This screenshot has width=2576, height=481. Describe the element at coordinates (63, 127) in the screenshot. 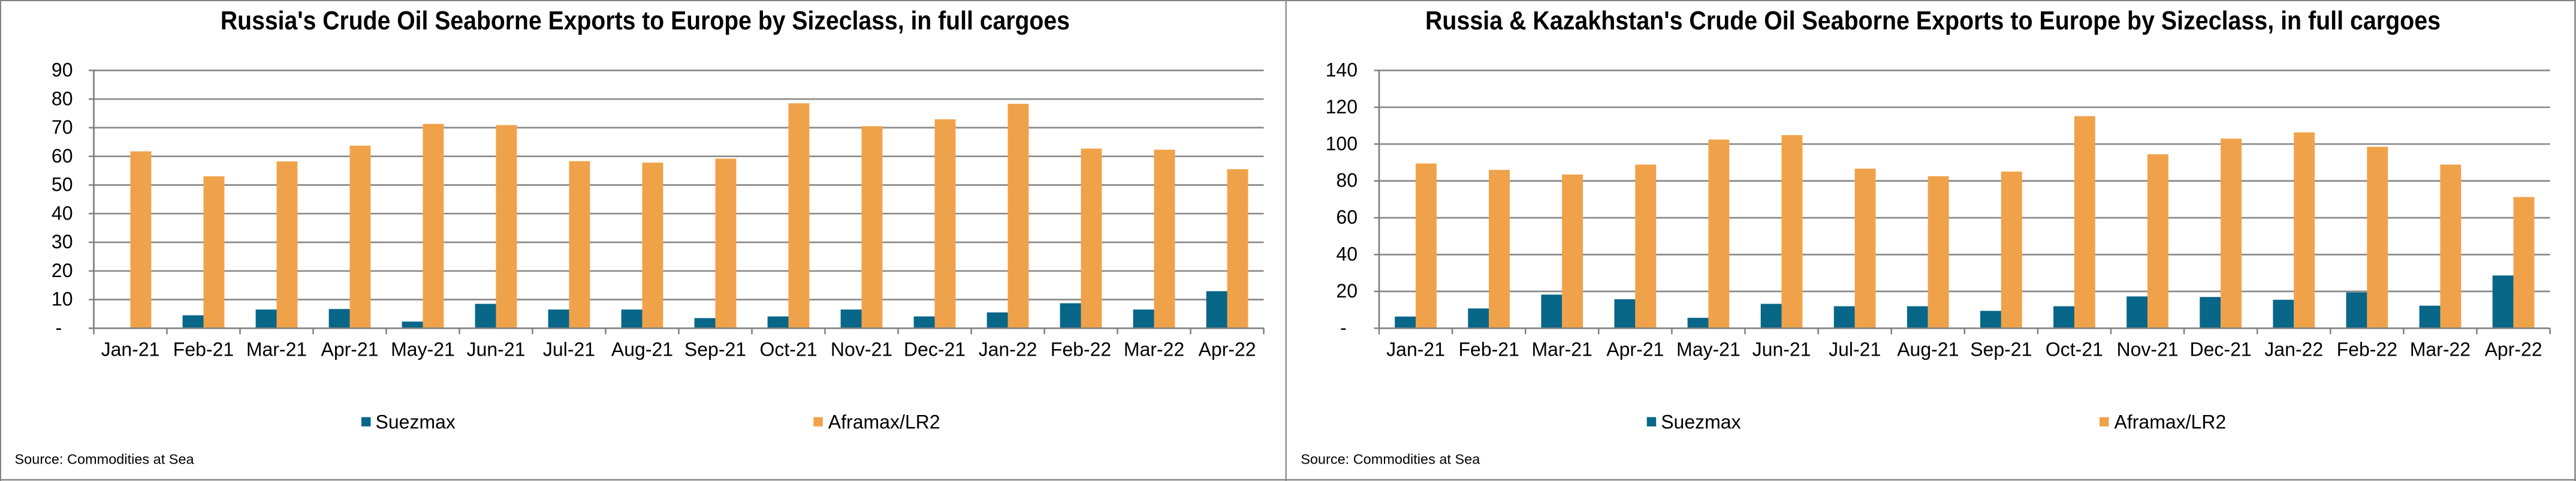

I see `svg-text: 70` at that location.